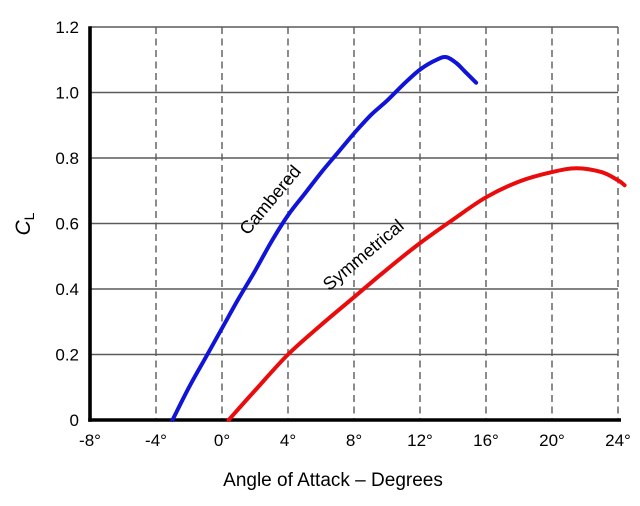 The height and width of the screenshot is (506, 640). Describe the element at coordinates (90, 440) in the screenshot. I see `x-tick-label: -8°` at that location.